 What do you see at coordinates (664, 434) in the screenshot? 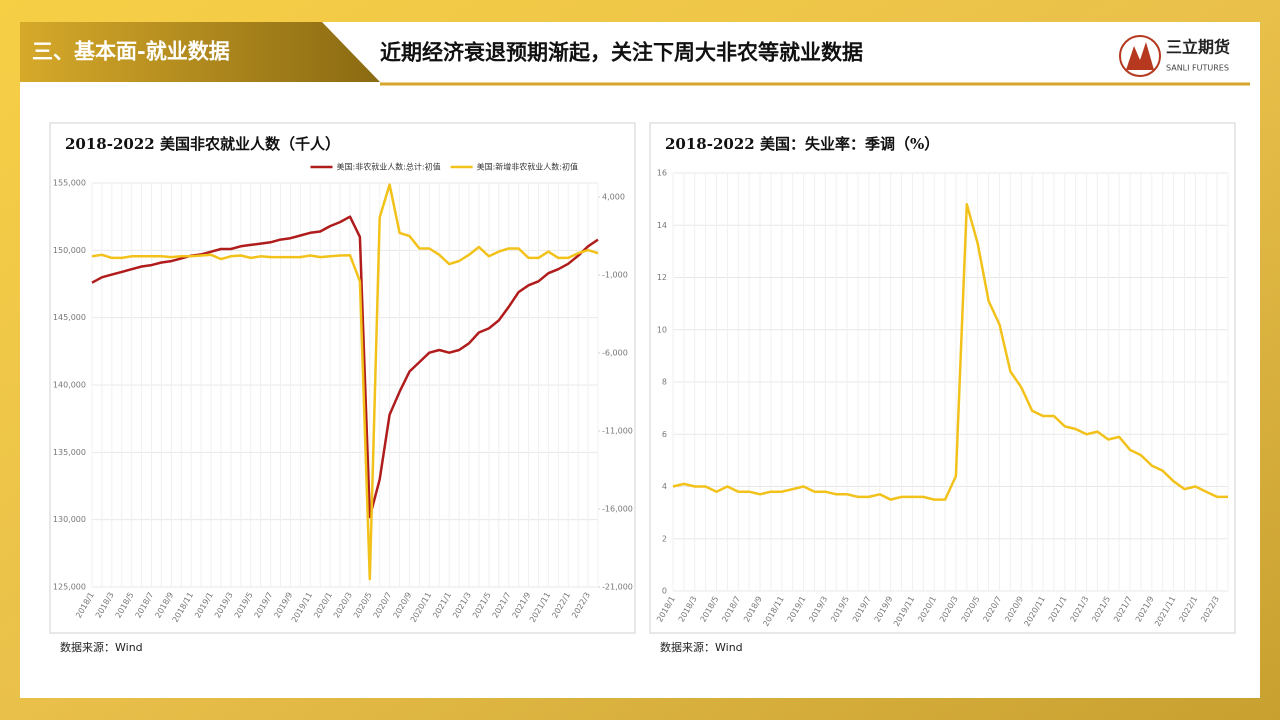
I see `y-tick-label: 6` at bounding box center [664, 434].